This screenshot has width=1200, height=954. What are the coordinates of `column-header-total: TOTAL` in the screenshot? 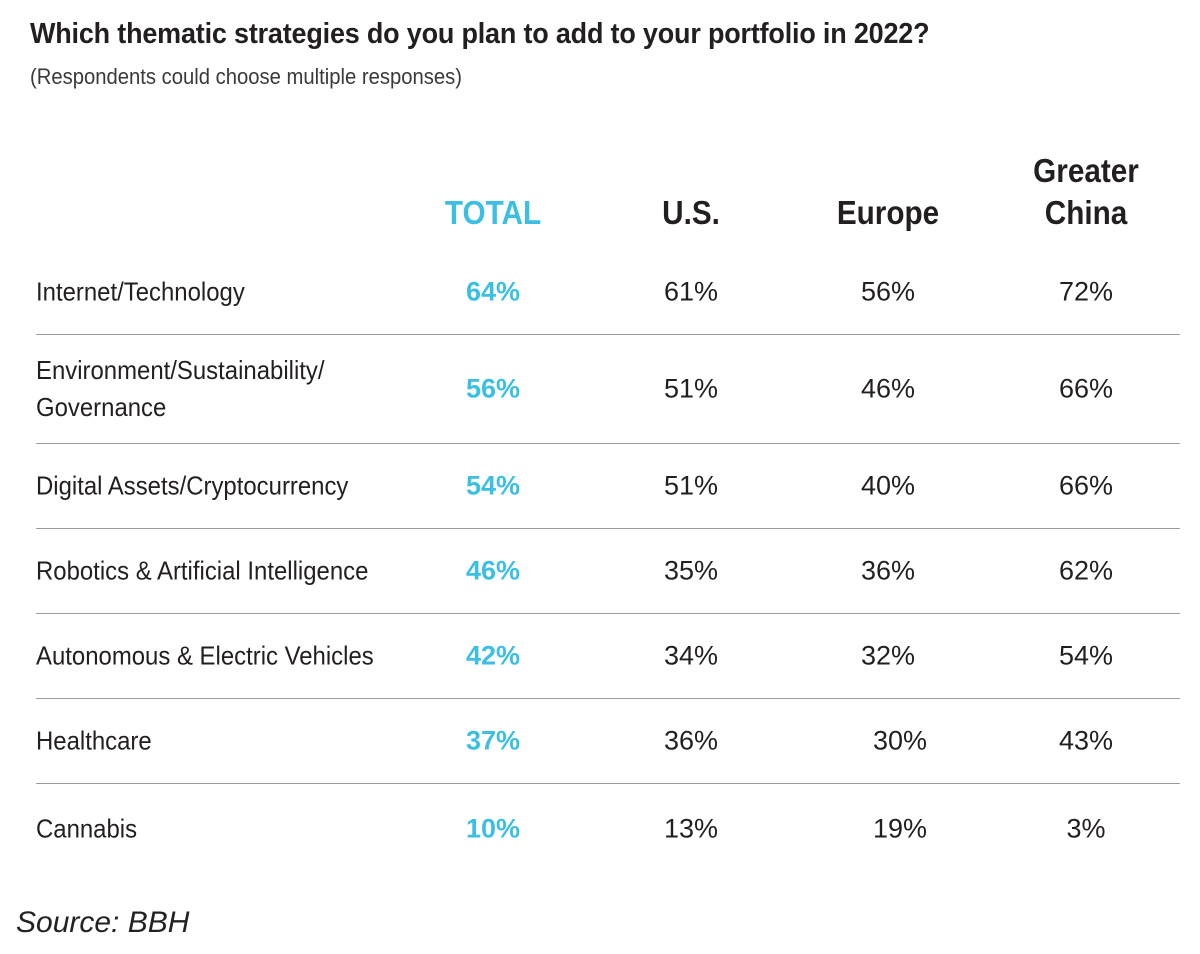 It's located at (493, 212).